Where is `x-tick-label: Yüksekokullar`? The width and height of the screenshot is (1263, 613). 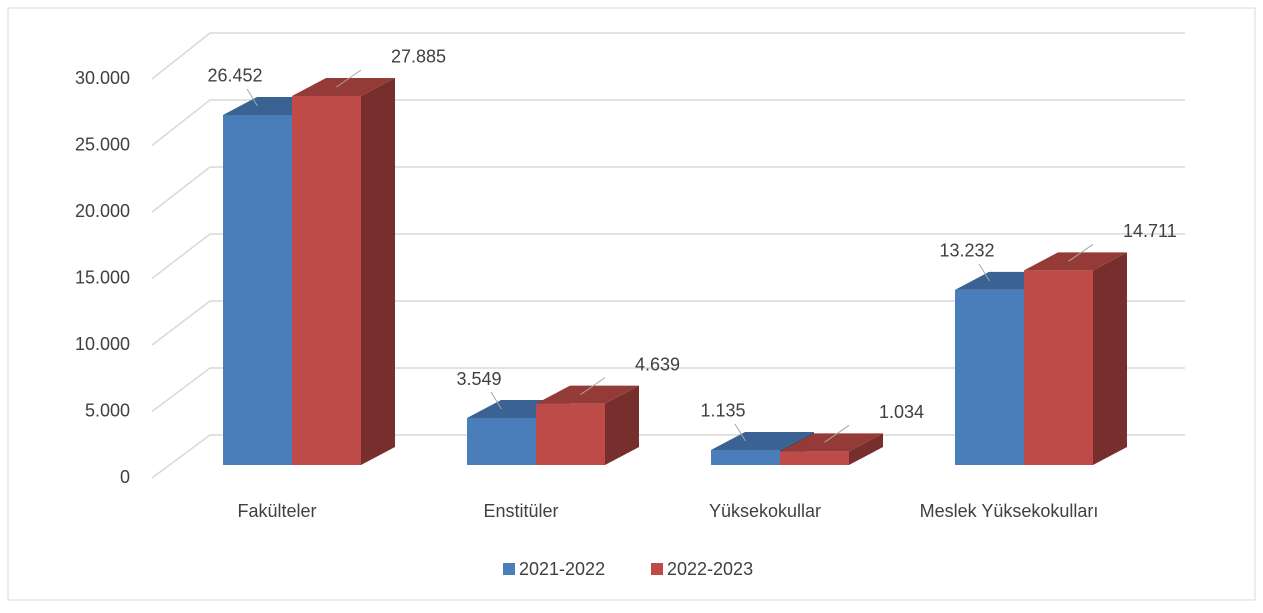 x-tick-label: Yüksekokullar is located at coordinates (765, 511).